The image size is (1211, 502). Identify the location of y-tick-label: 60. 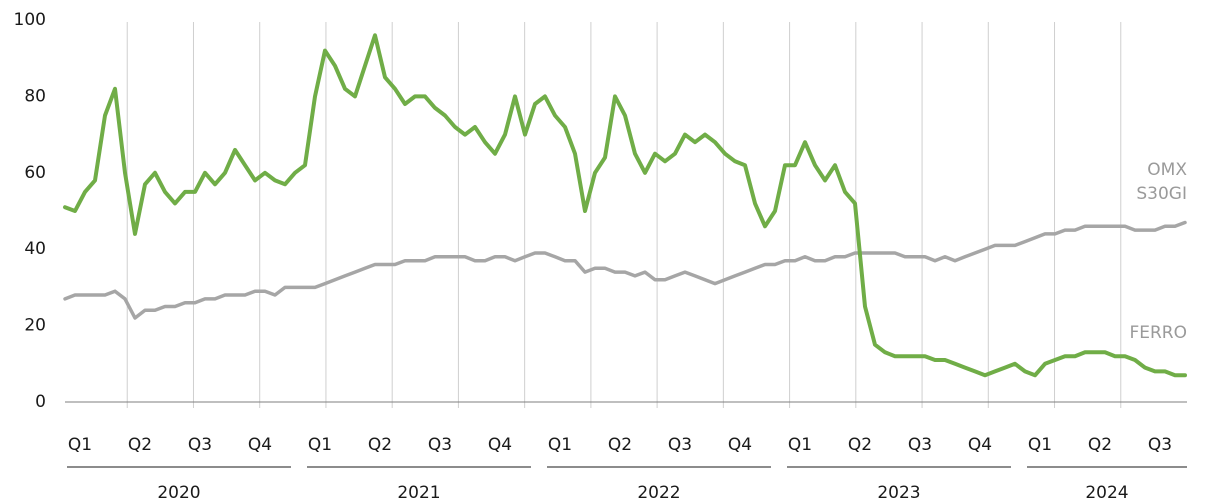
(35, 173).